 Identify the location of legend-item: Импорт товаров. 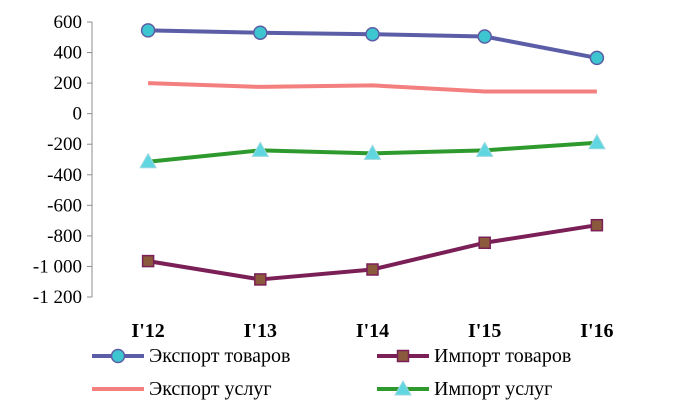
(474, 356).